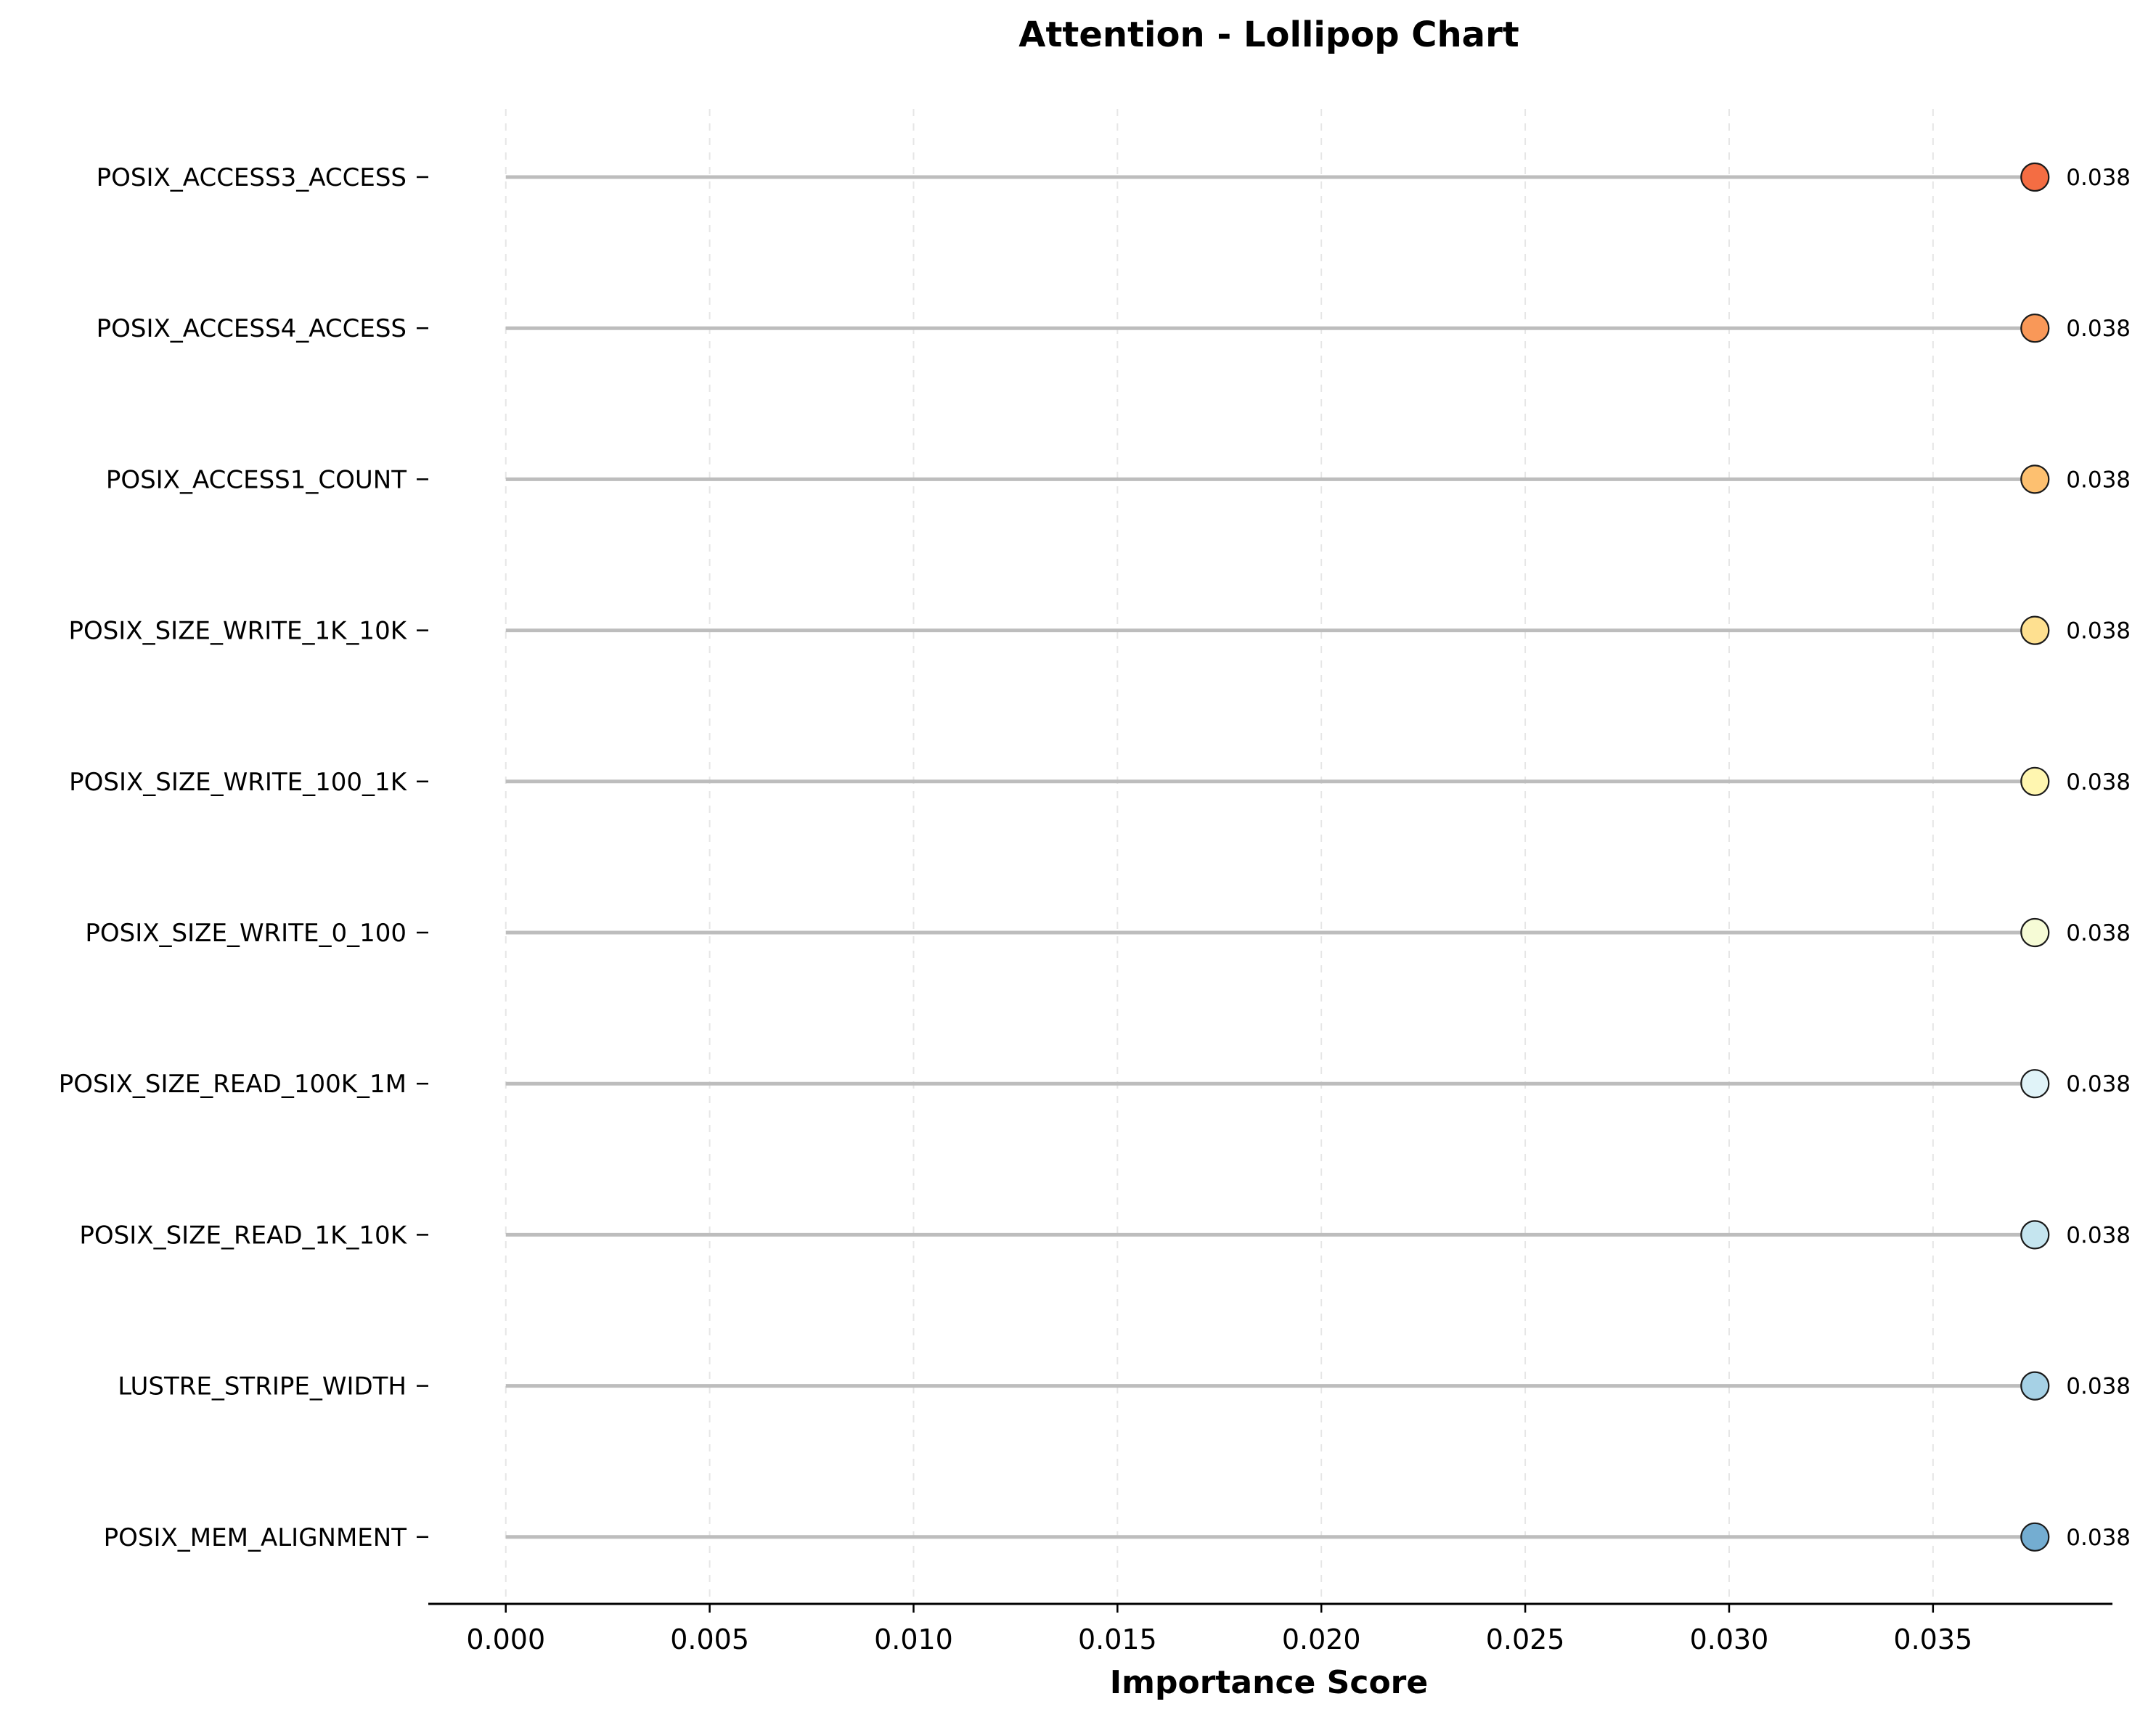  Describe the element at coordinates (263, 1386) in the screenshot. I see `y-tick-label: LUSTRE_STRIPE_WIDTH` at that location.